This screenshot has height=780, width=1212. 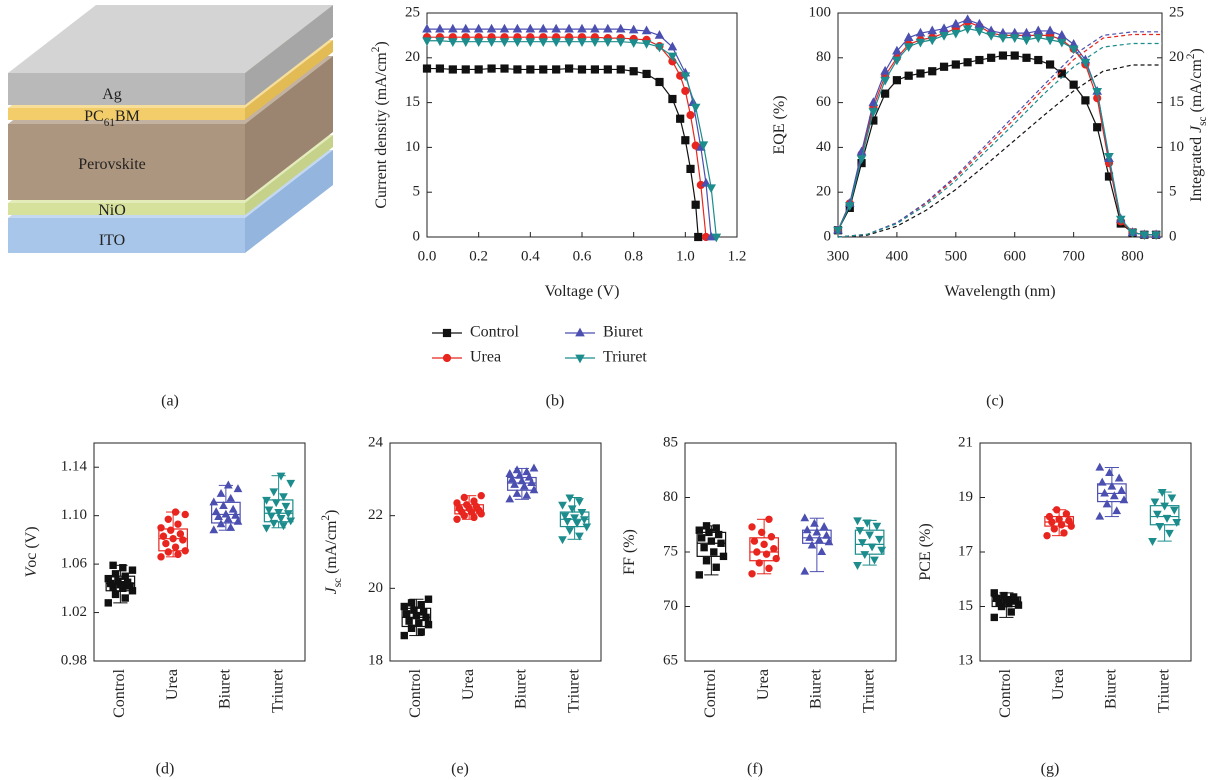 What do you see at coordinates (427, 256) in the screenshot?
I see `x-tick-label: 0.0` at bounding box center [427, 256].